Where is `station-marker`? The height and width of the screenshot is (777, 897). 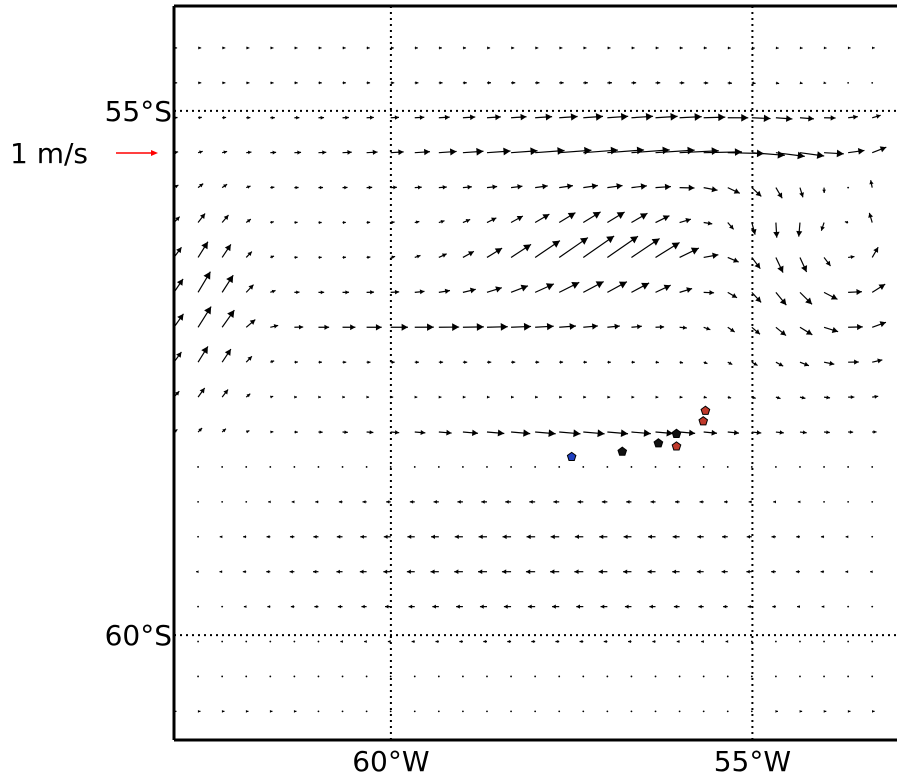 station-marker is located at coordinates (676, 446).